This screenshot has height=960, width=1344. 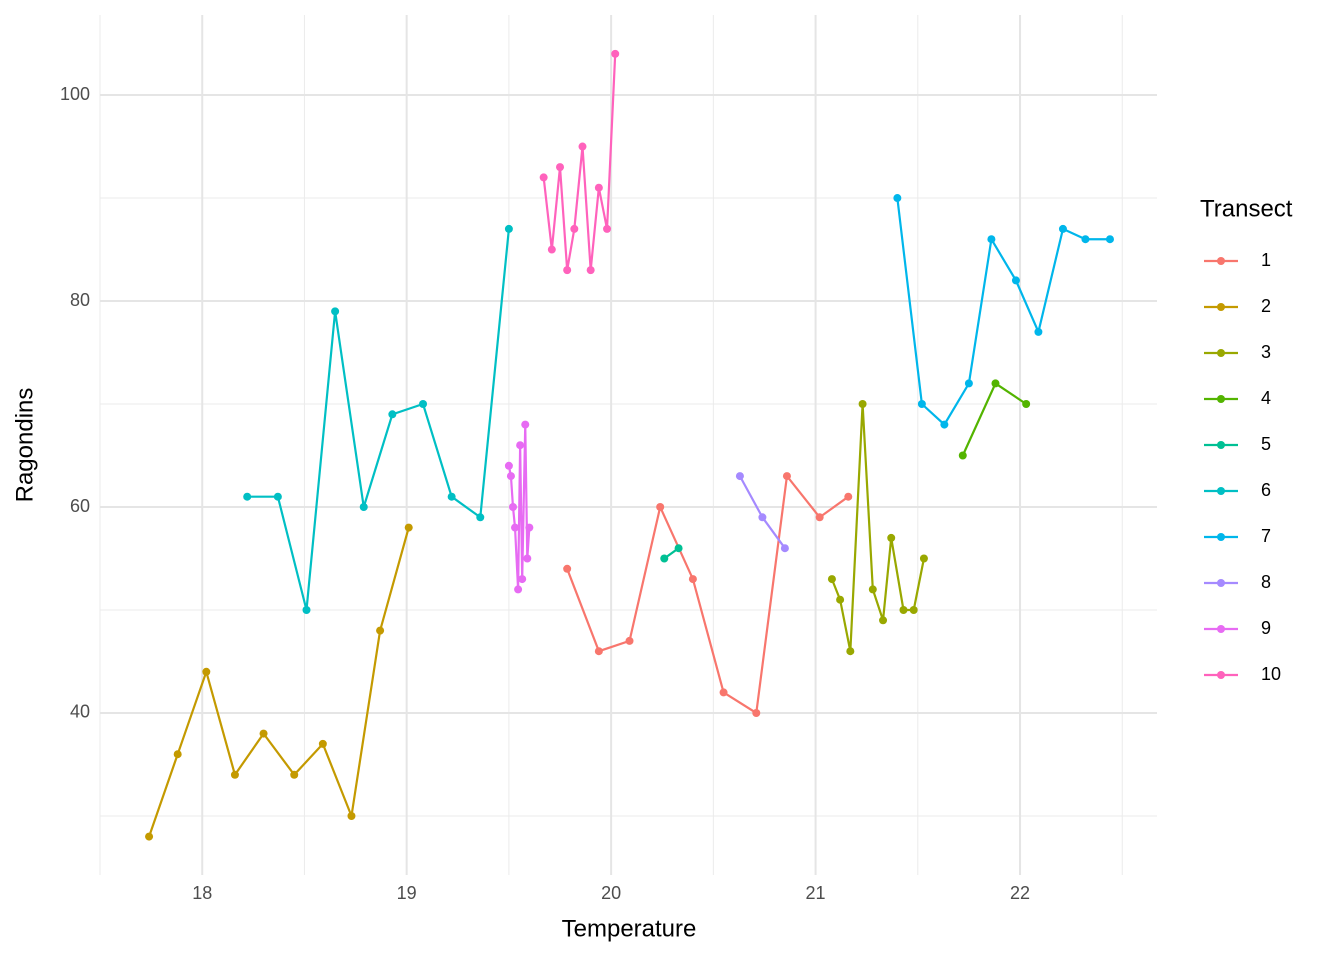 What do you see at coordinates (80, 712) in the screenshot?
I see `y-tick-label: 40` at bounding box center [80, 712].